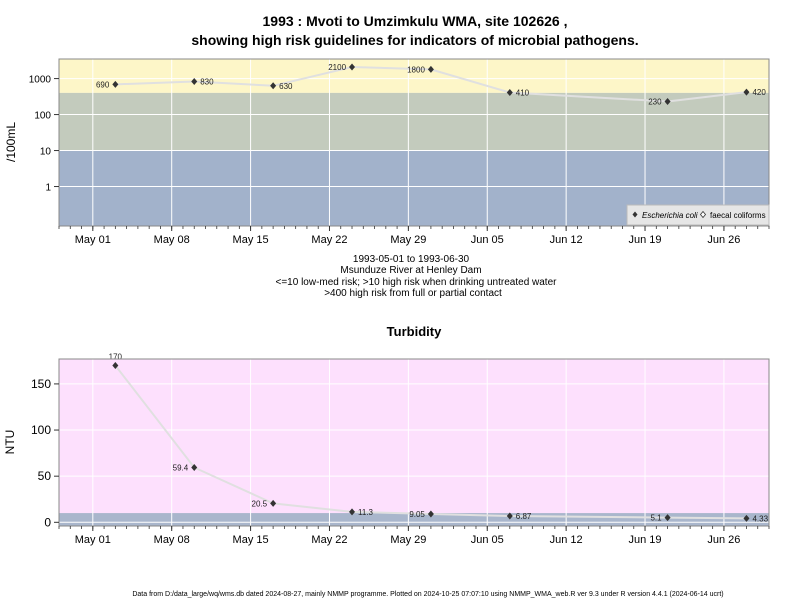 This screenshot has height=600, width=800. What do you see at coordinates (207, 81) in the screenshot?
I see `data-label: 830` at bounding box center [207, 81].